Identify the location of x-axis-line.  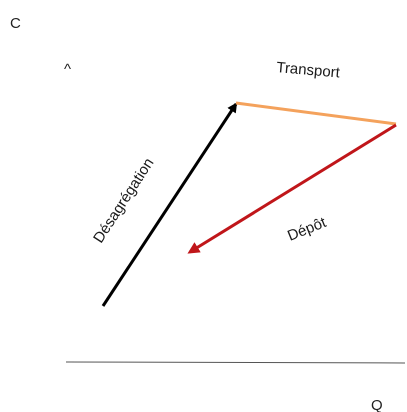
(235, 362).